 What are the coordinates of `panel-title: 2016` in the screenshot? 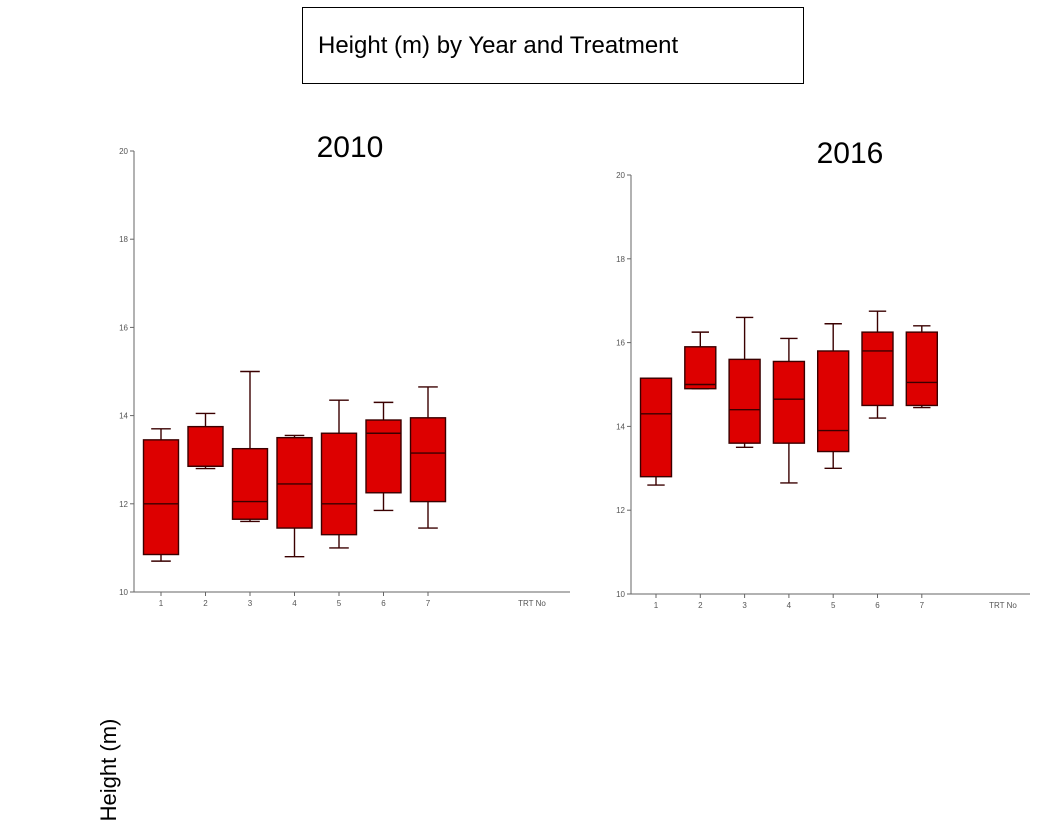 It's located at (850, 153).